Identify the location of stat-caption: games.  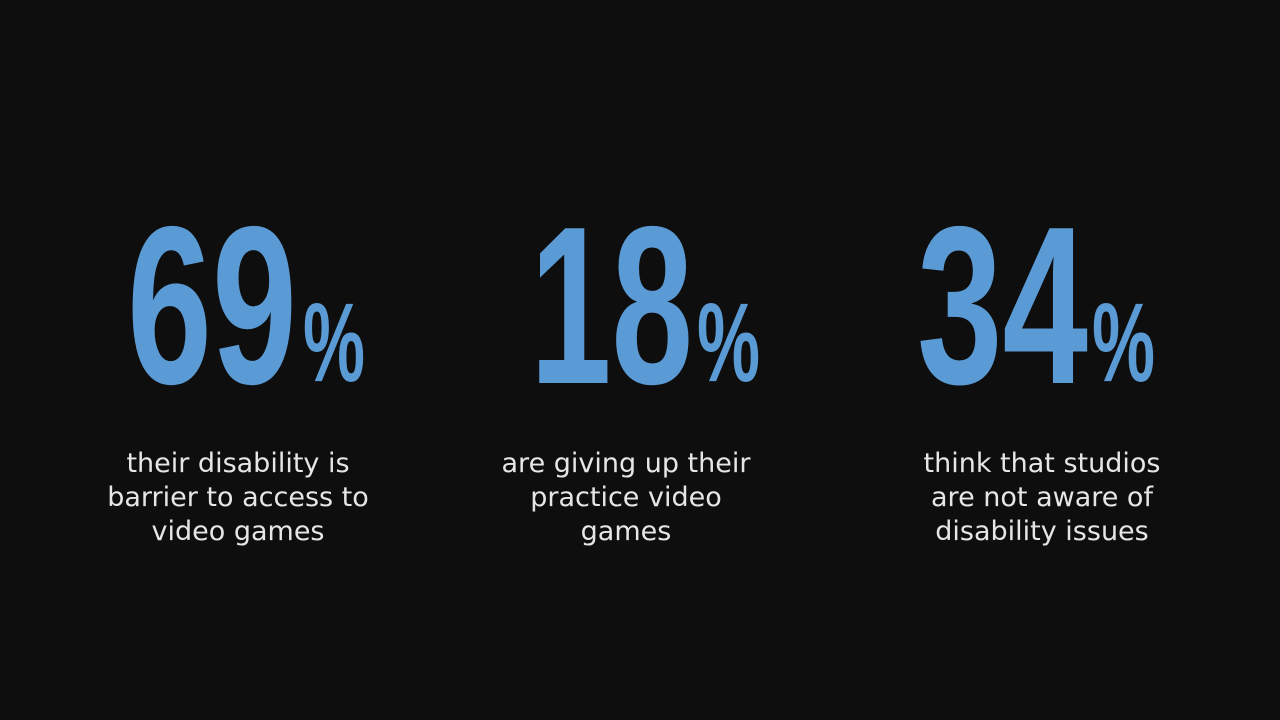
(626, 531).